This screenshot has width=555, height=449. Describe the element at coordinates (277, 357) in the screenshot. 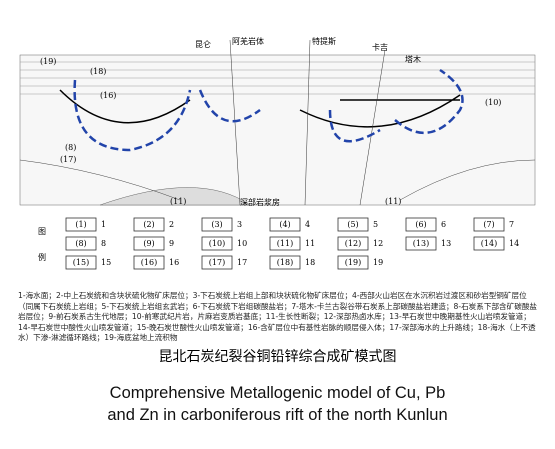

I see `title-zh: 昆北石炭纪裂谷铜铅锌综合成矿模式图` at that location.